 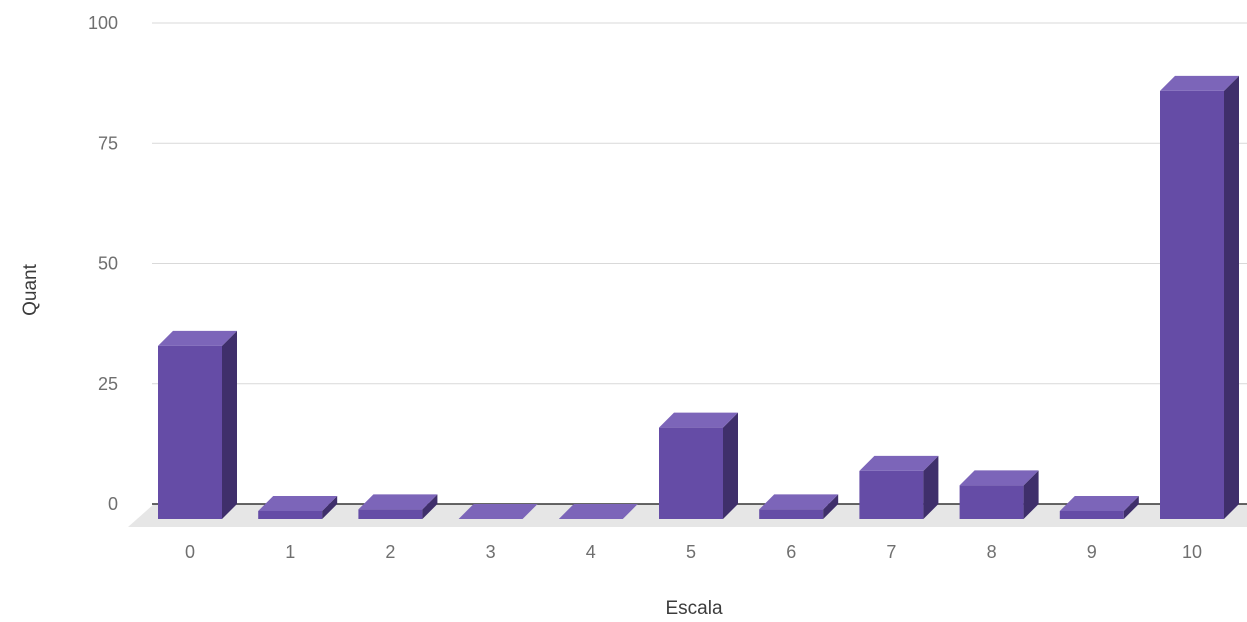 What do you see at coordinates (290, 552) in the screenshot?
I see `x-tick-label: 1` at bounding box center [290, 552].